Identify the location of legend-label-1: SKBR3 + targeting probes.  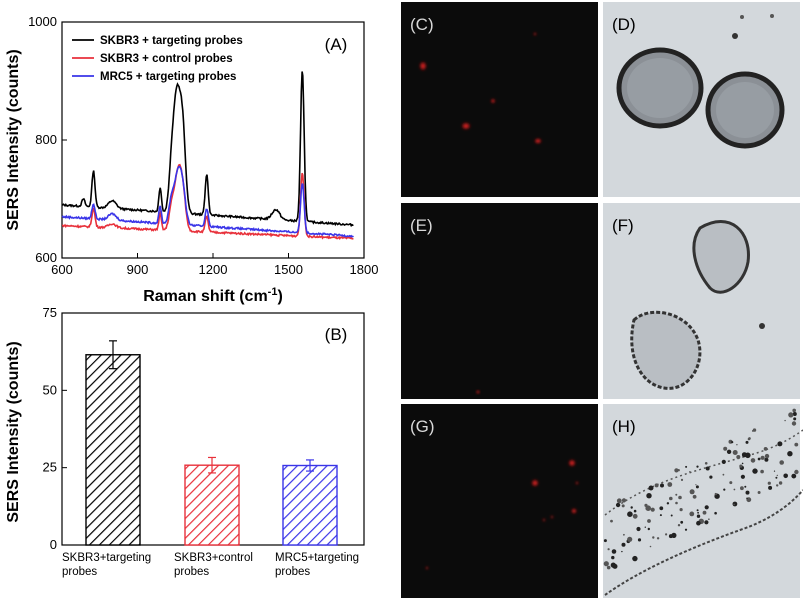
(171, 41).